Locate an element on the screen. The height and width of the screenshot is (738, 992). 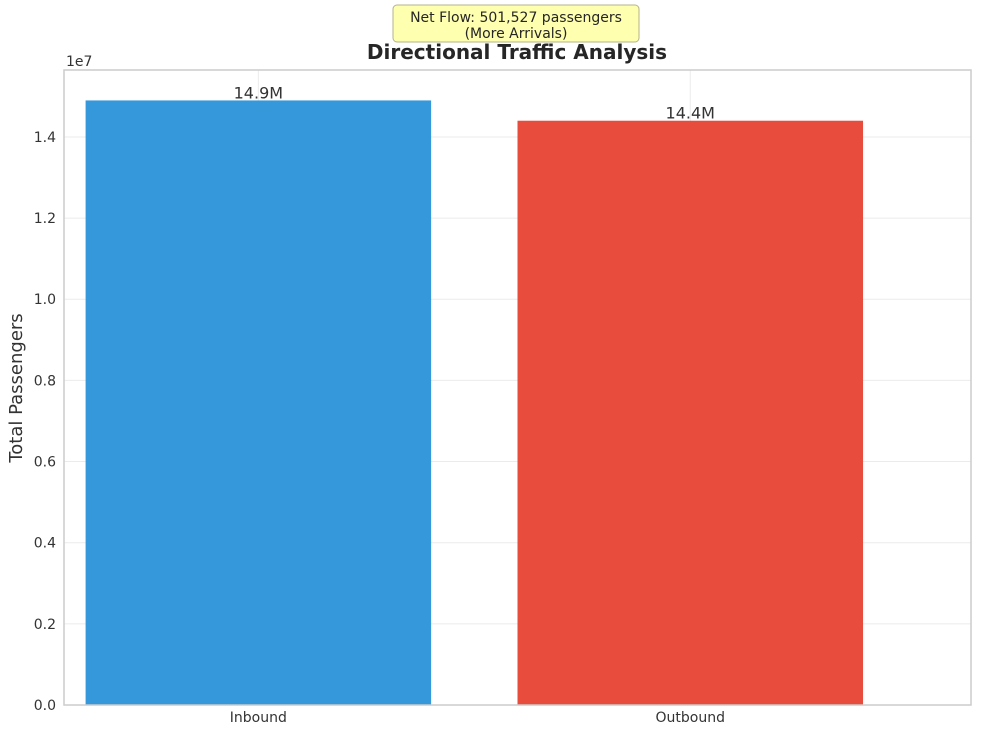
annotation-line-2: (More Arrivals) is located at coordinates (516, 34).